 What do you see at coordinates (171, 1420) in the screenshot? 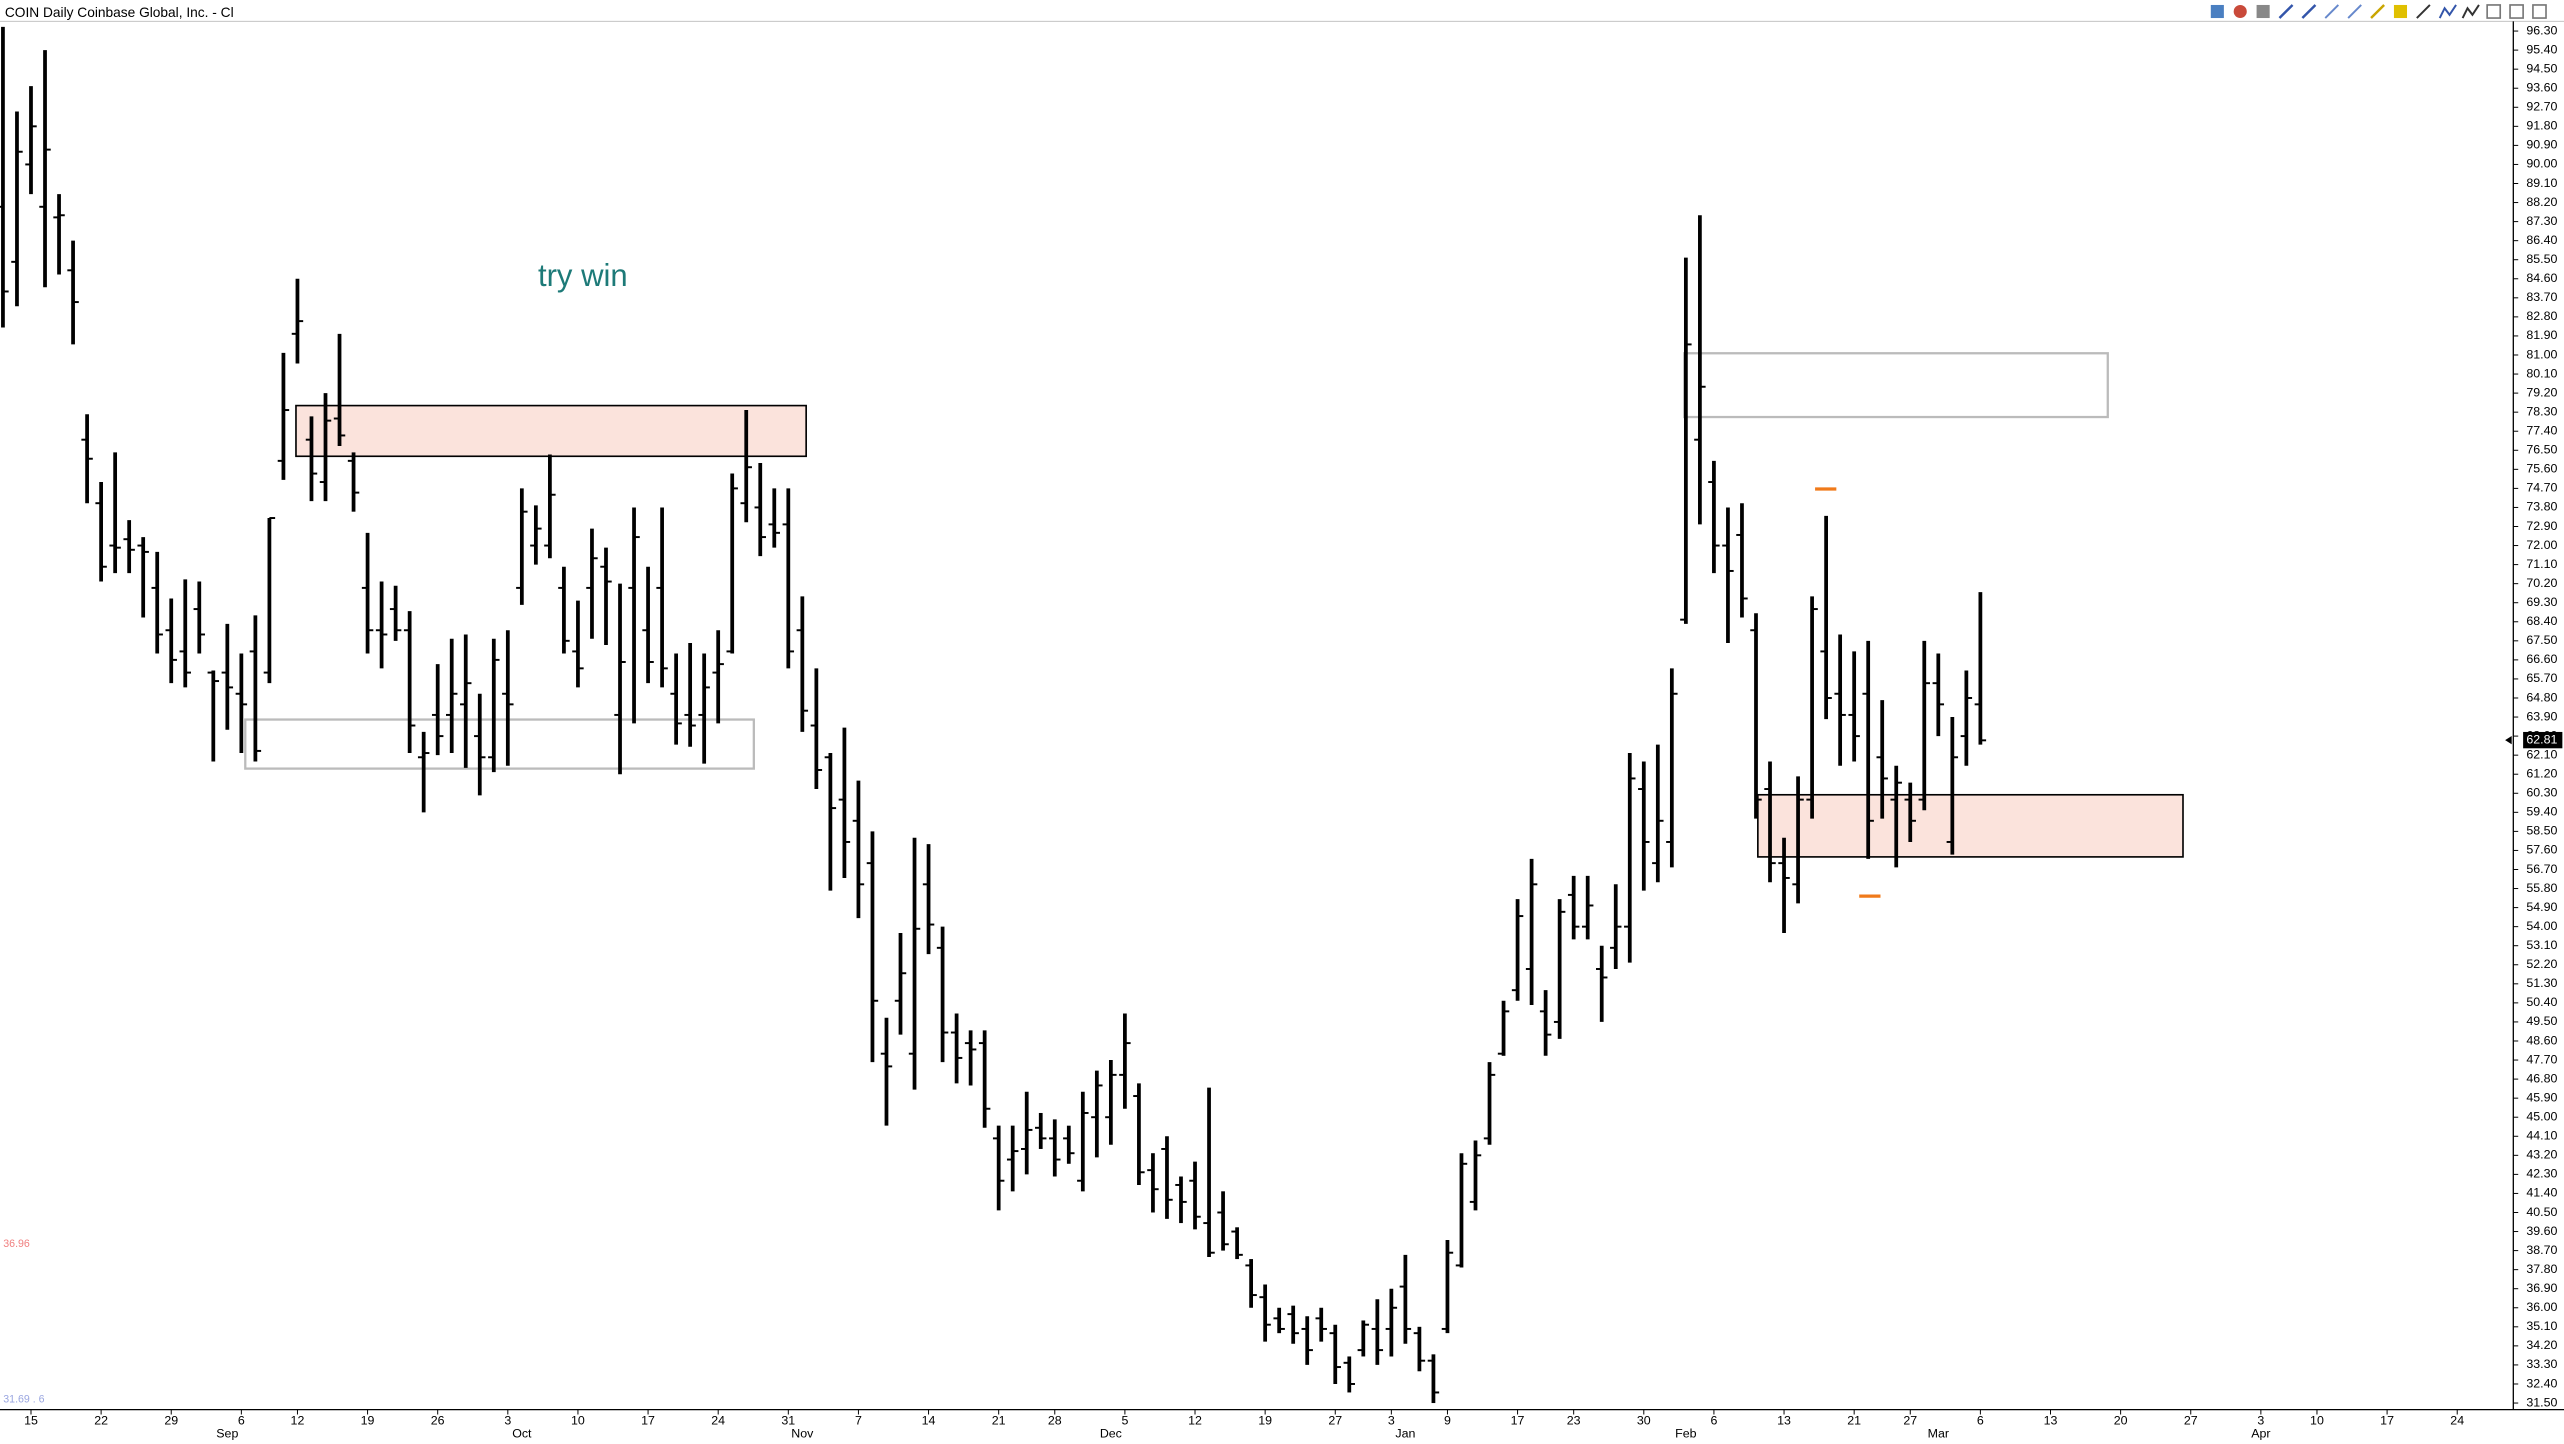
I see `x-tick-label: 29` at bounding box center [171, 1420].